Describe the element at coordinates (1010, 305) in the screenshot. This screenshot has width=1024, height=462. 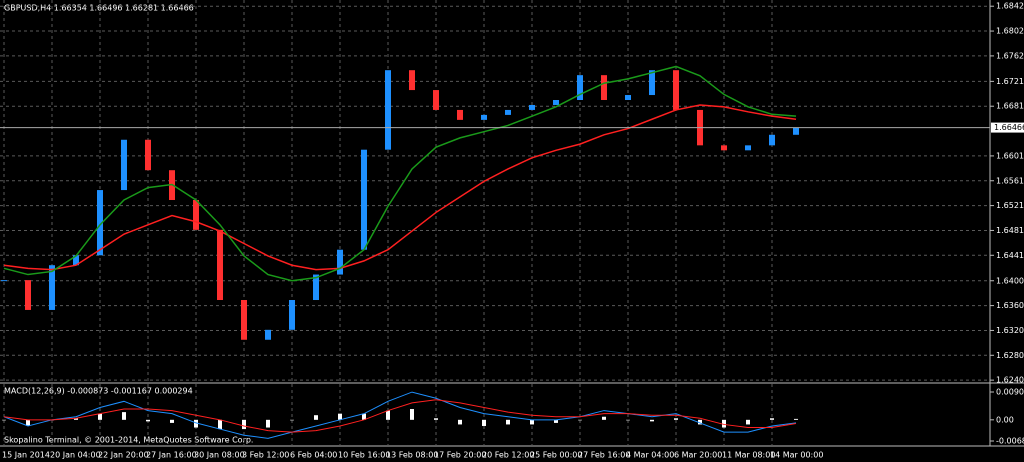
I see `y-tick-label: 1.63600` at that location.